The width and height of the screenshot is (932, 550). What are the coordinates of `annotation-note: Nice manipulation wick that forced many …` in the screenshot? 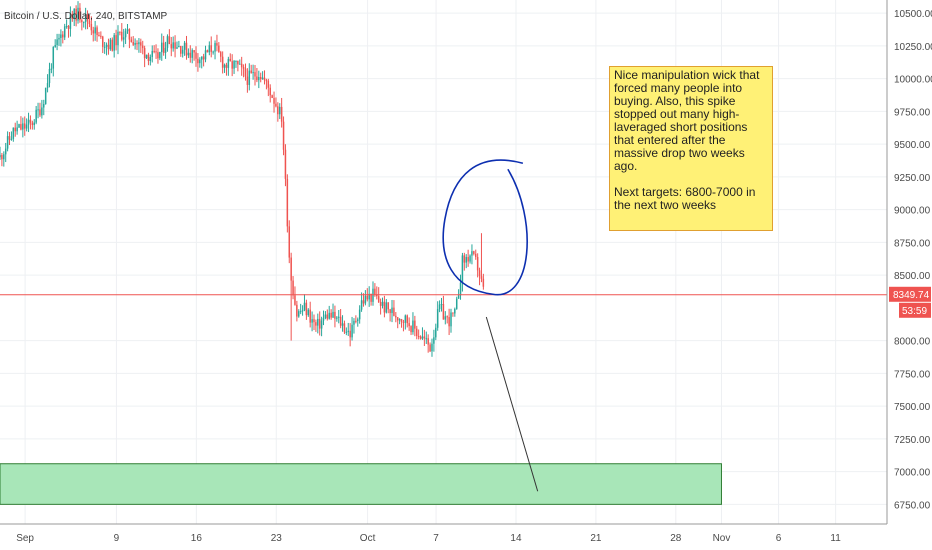 It's located at (691, 148).